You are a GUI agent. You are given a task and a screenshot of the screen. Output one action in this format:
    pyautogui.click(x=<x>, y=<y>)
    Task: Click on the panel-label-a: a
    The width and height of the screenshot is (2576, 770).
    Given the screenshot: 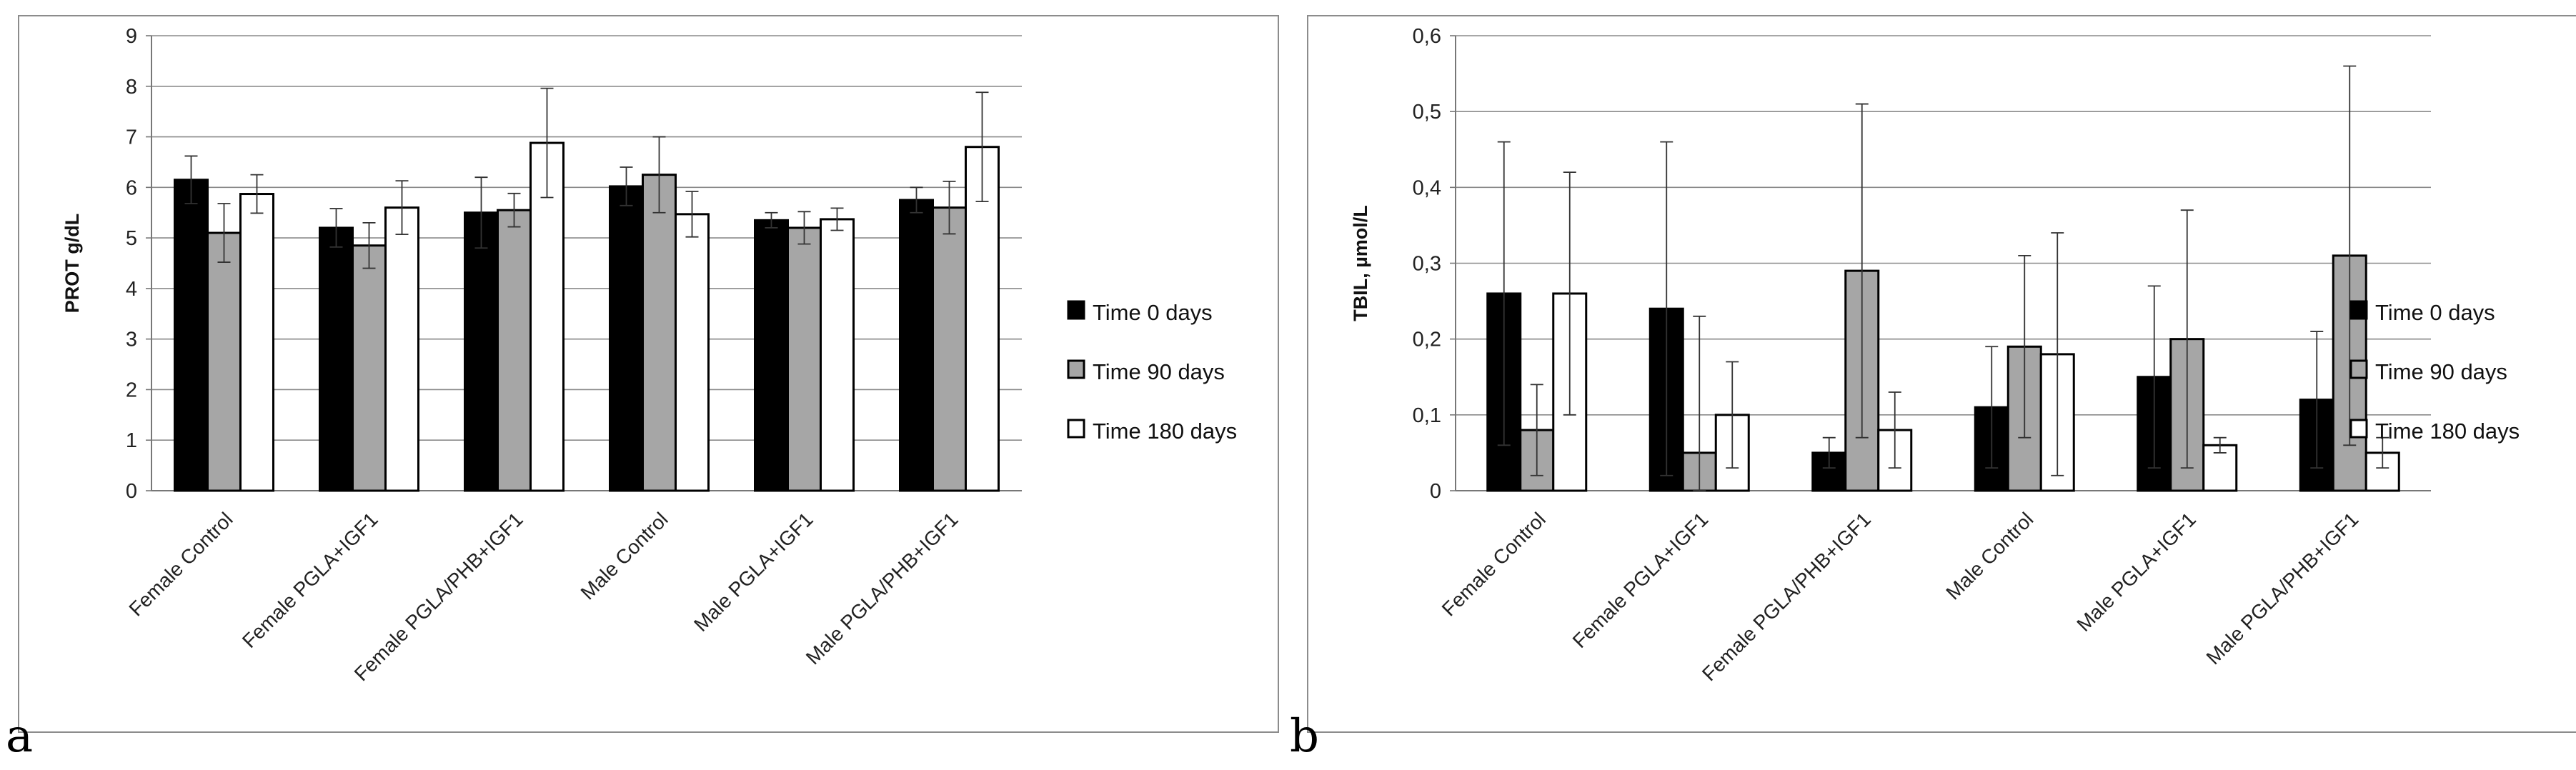 What is the action you would take?
    pyautogui.click(x=19, y=736)
    